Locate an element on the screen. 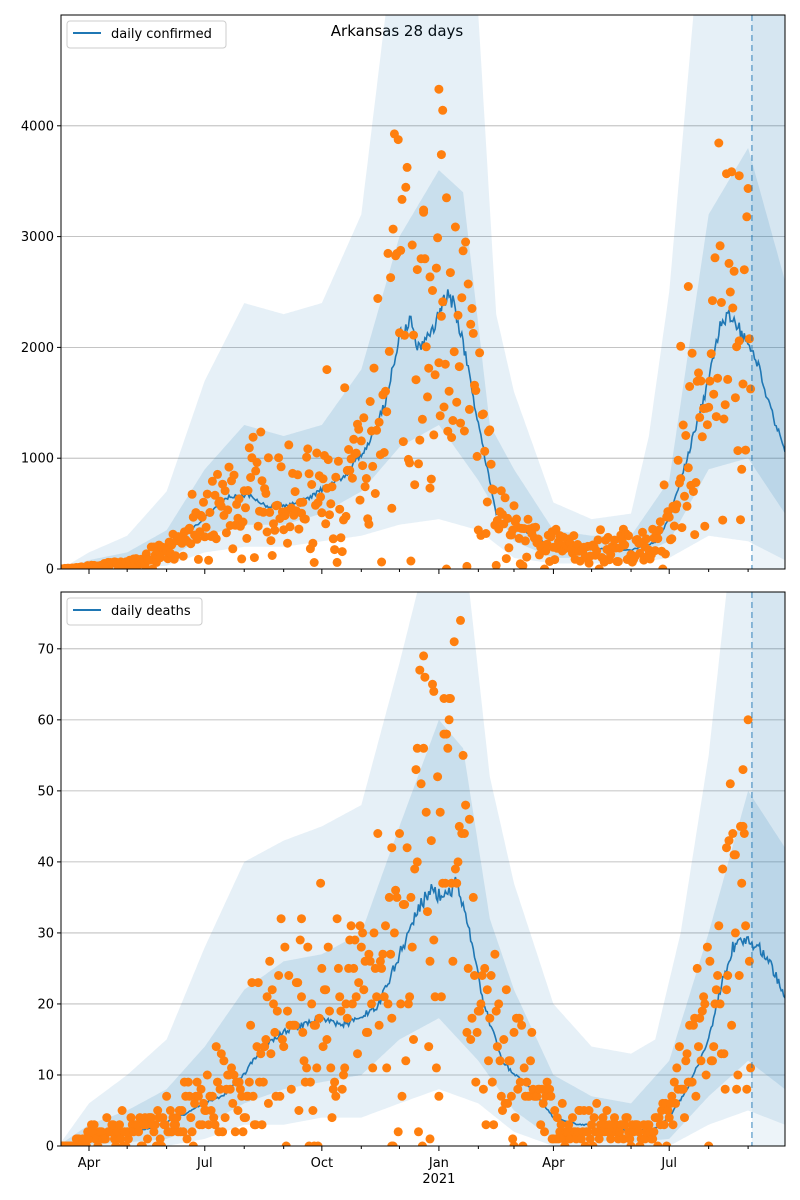 This screenshot has height=1200, width=800. confirmed-x-axis is located at coordinates (418, 571).